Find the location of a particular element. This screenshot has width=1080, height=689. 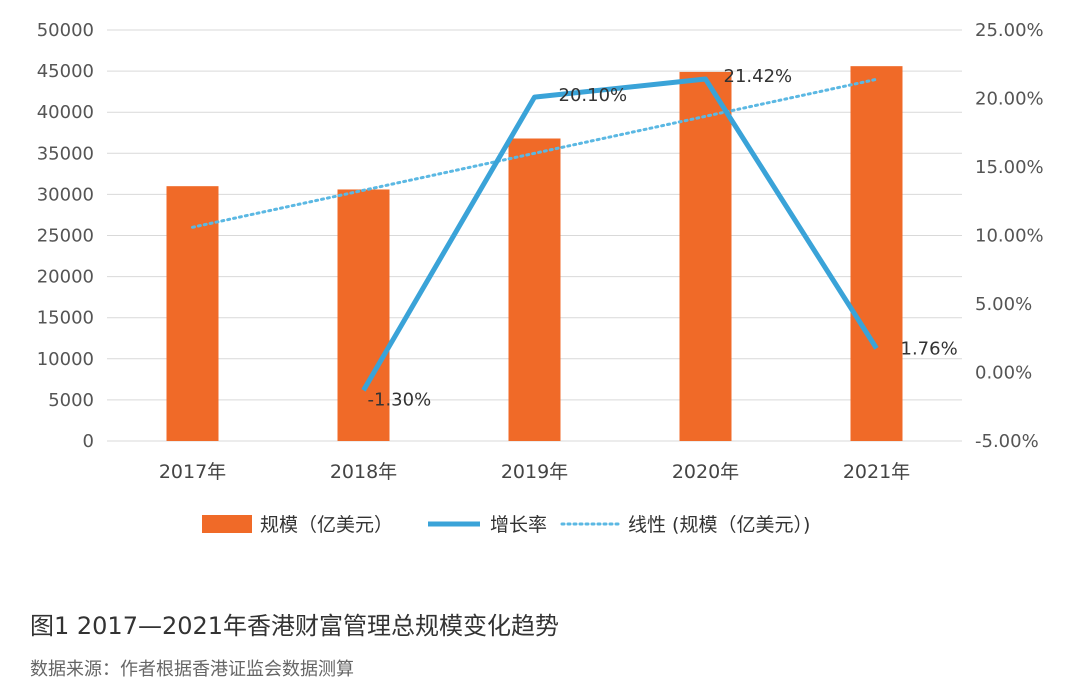

growth-data-label: 1.76% is located at coordinates (929, 348).